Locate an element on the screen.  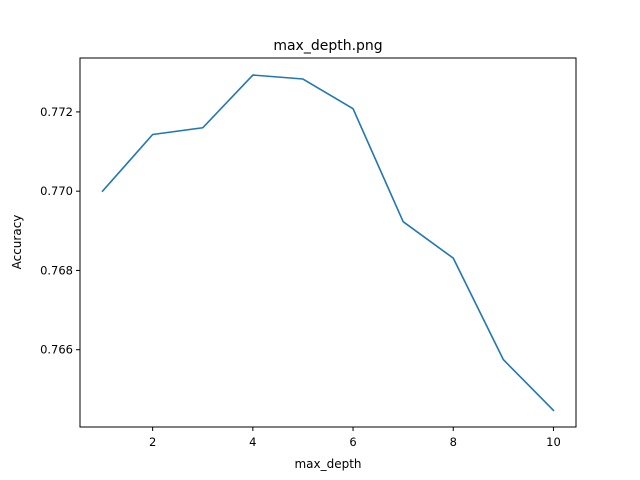
y-axis-ticks: 0.766 0.768 0.770 0.772 is located at coordinates (60, 231).